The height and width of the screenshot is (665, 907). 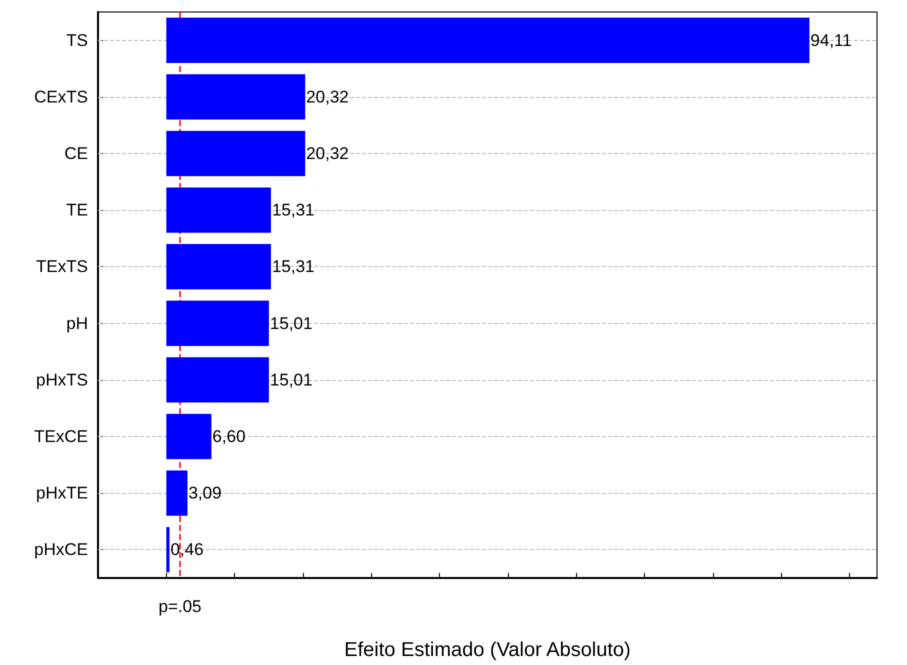 I want to click on y-tick-label: TS, so click(x=77, y=40).